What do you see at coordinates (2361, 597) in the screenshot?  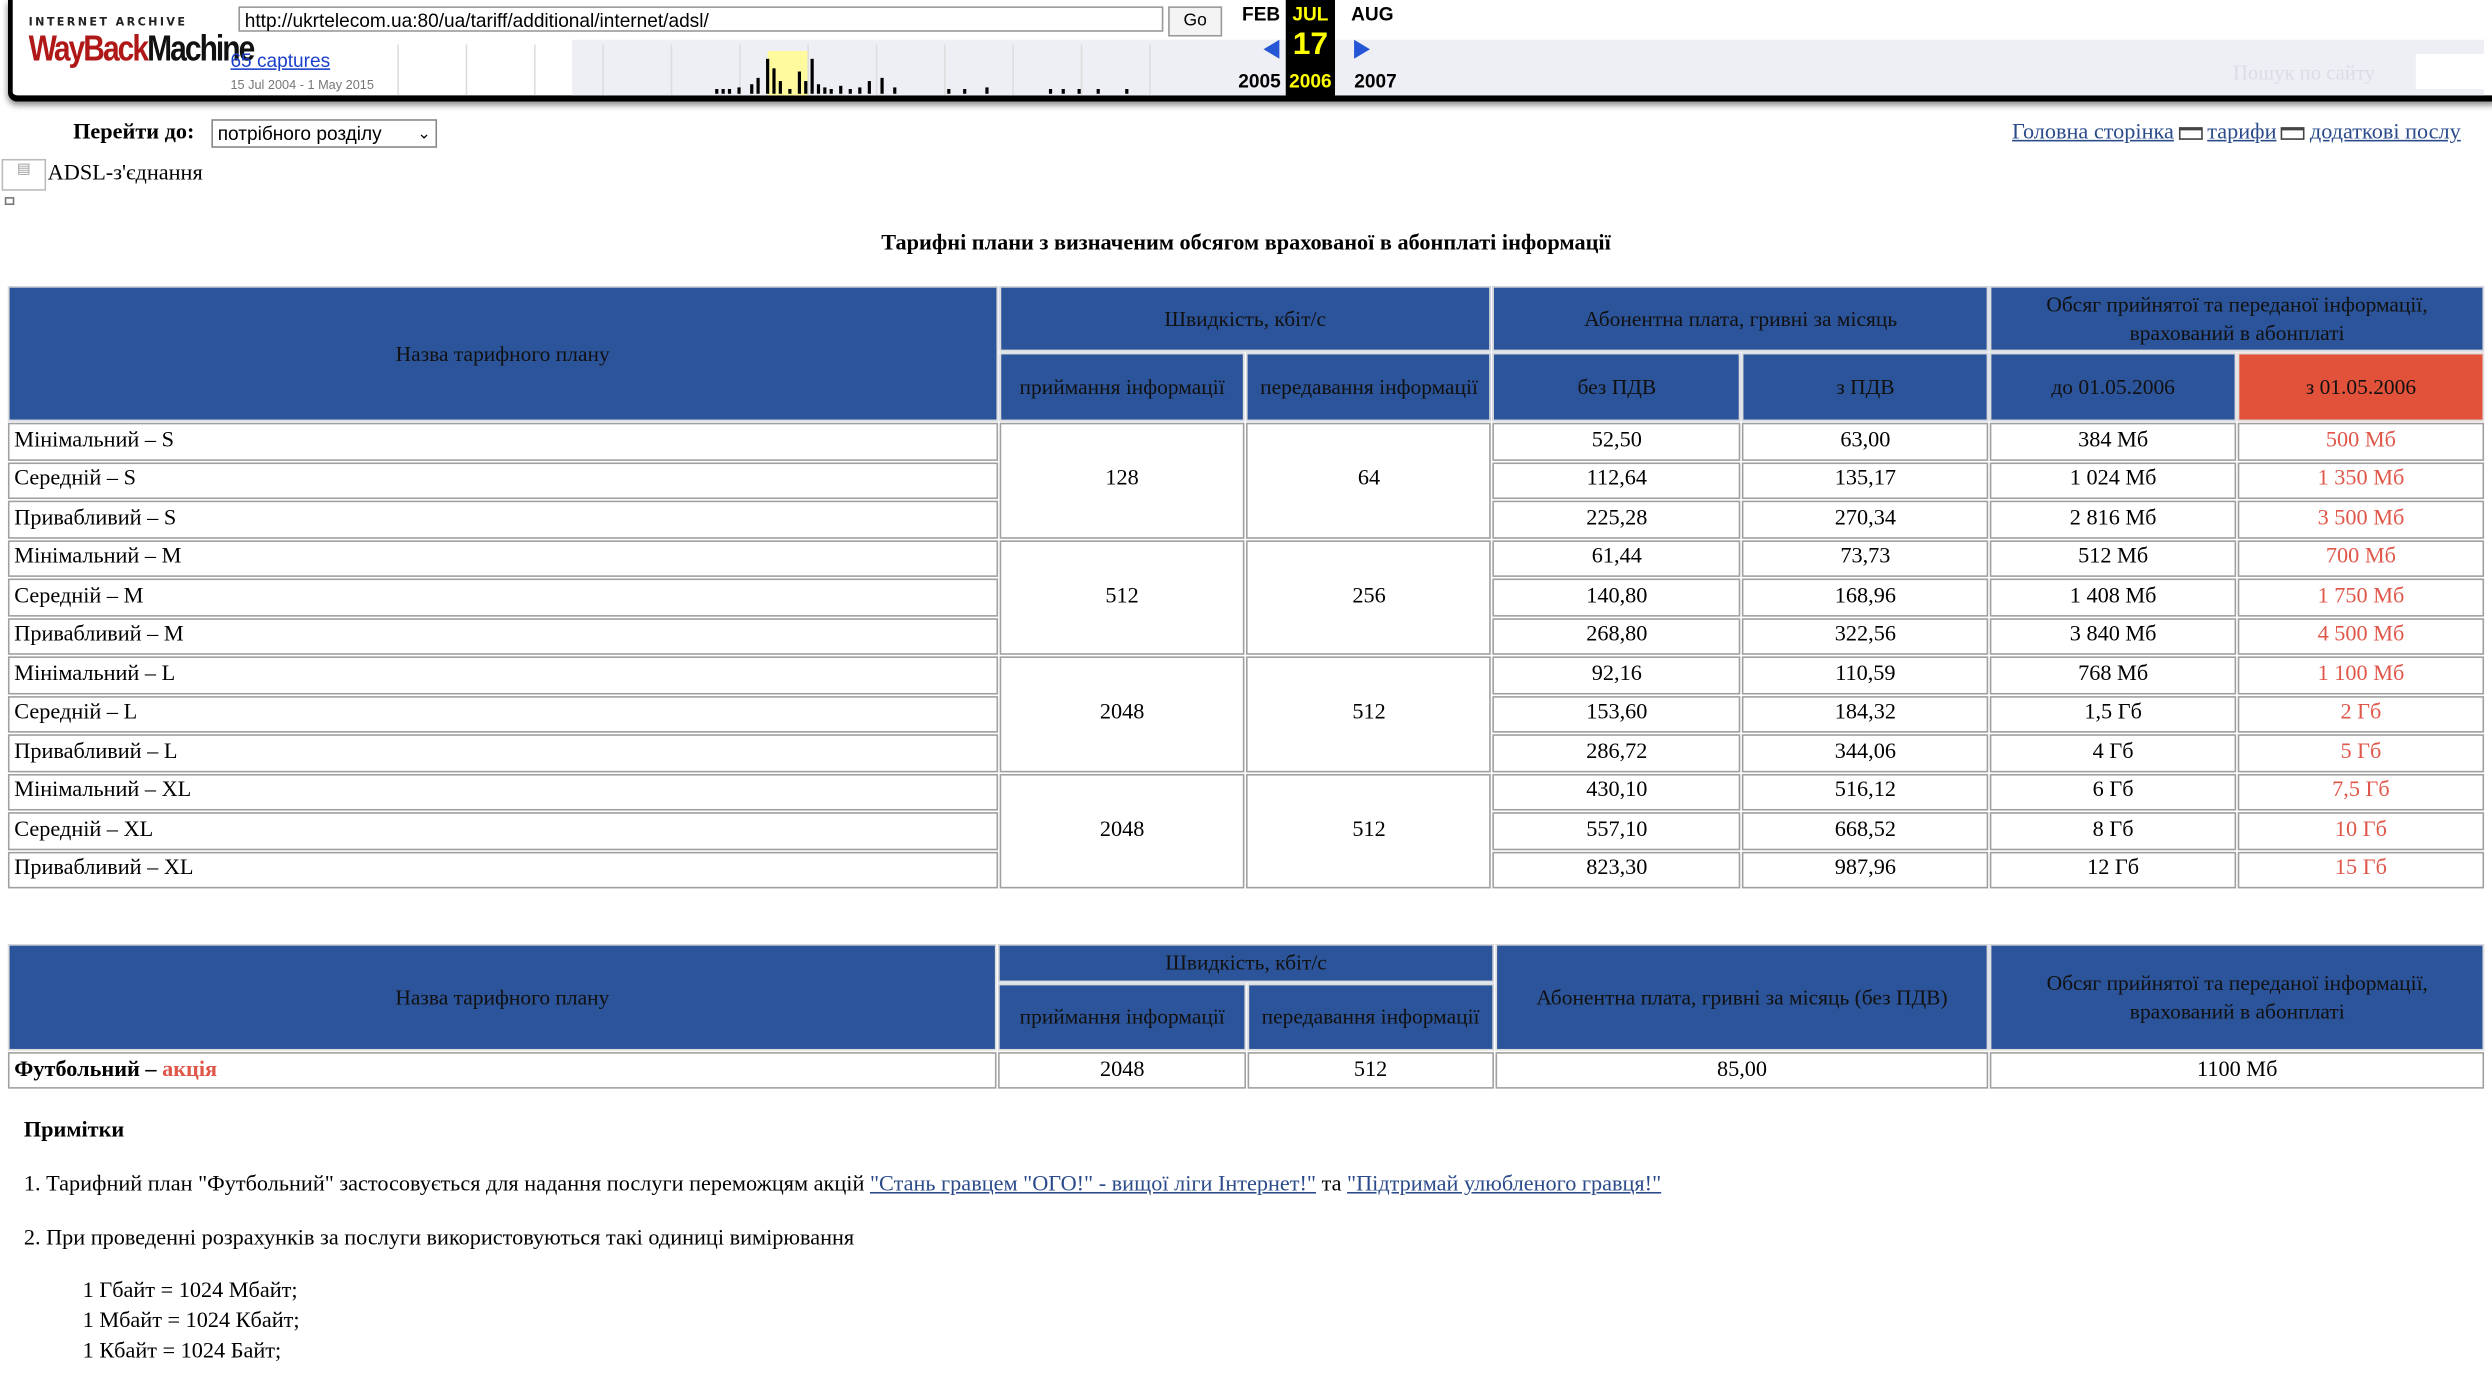 I see `volume-after: 1 750 Мб` at bounding box center [2361, 597].